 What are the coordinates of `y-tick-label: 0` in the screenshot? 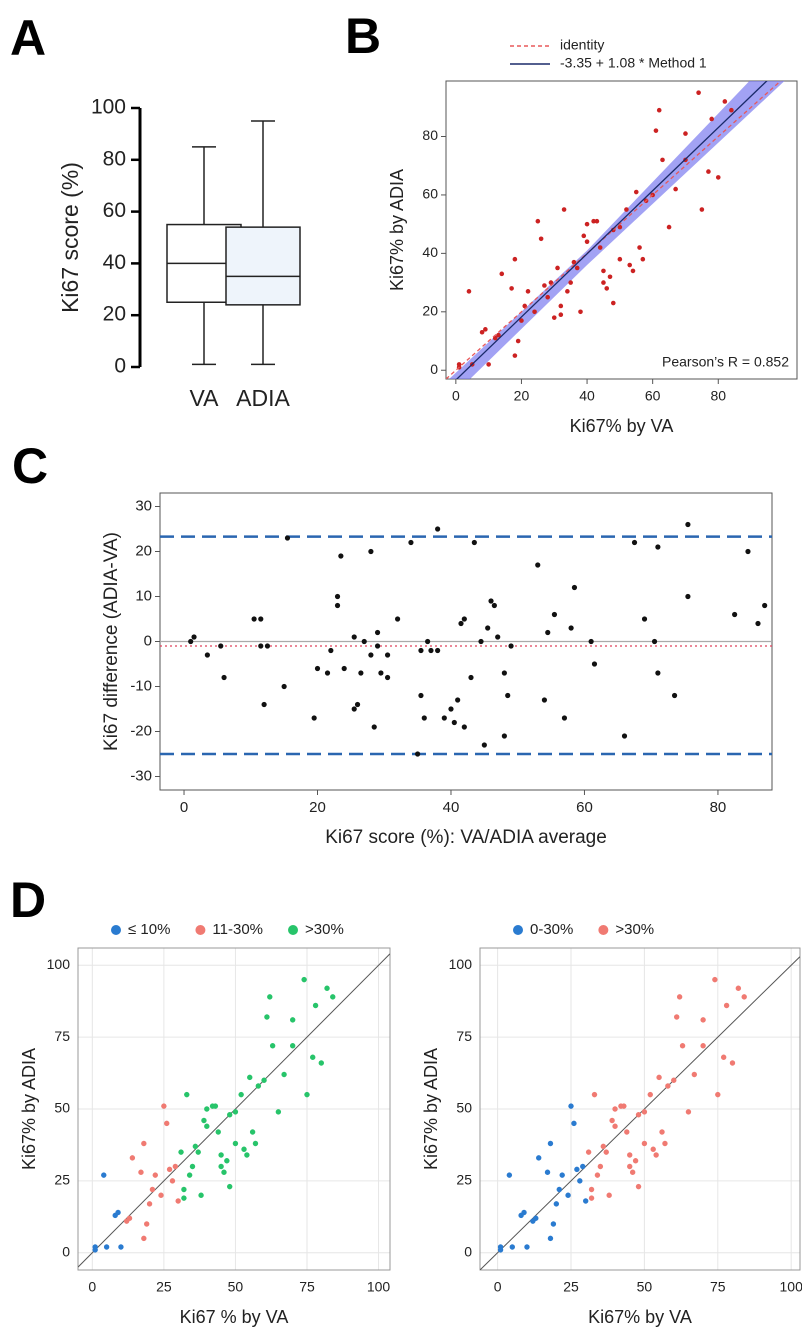 It's located at (434, 369).